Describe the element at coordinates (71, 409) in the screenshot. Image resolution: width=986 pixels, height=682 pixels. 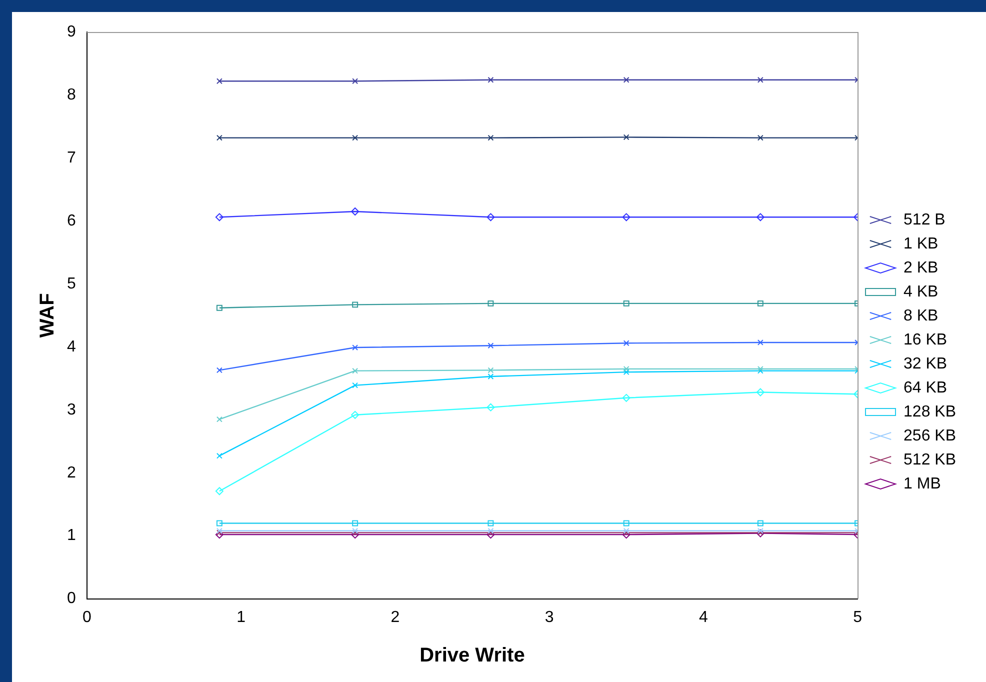
I see `y-tick-label: 3` at that location.